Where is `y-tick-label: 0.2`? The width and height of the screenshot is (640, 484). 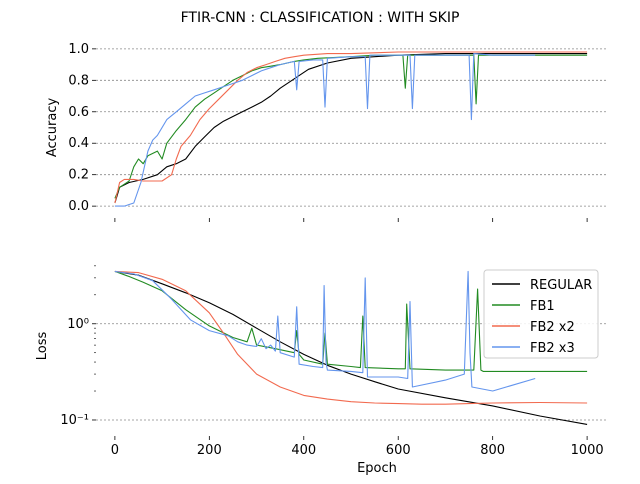
y-tick-label: 0.2 is located at coordinates (78, 175).